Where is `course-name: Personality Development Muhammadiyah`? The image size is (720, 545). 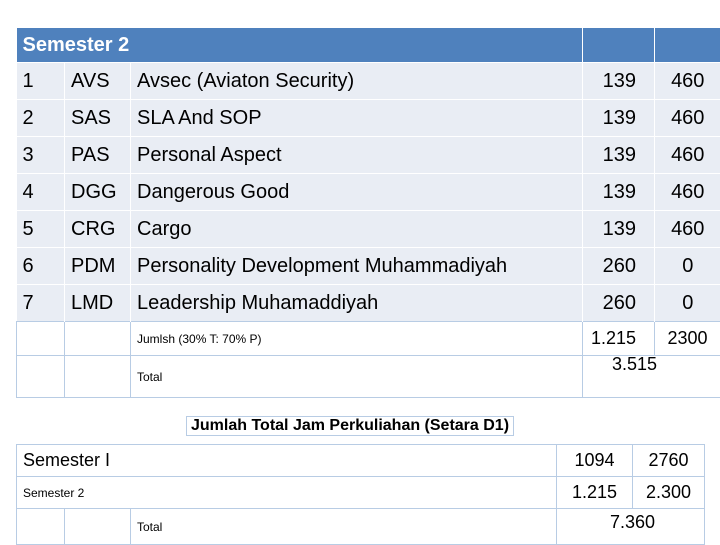
course-name: Personality Development Muhammadiyah is located at coordinates (357, 266).